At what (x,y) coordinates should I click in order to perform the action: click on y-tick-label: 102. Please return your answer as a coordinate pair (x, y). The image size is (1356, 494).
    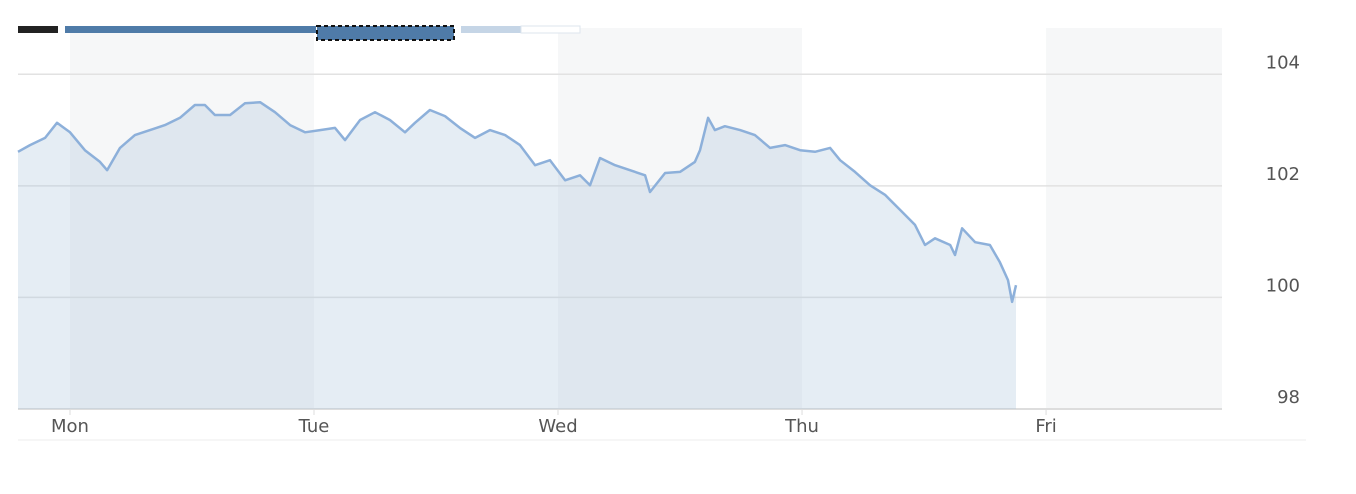
    Looking at the image, I should click on (1283, 174).